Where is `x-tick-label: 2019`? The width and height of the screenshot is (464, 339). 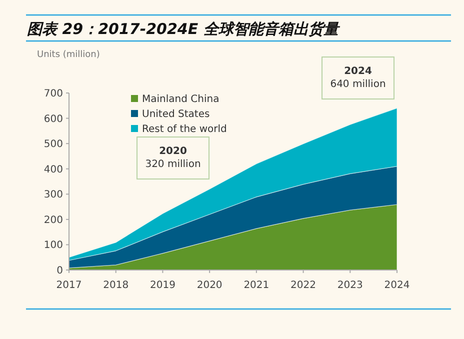 x-tick-label: 2019 is located at coordinates (163, 285).